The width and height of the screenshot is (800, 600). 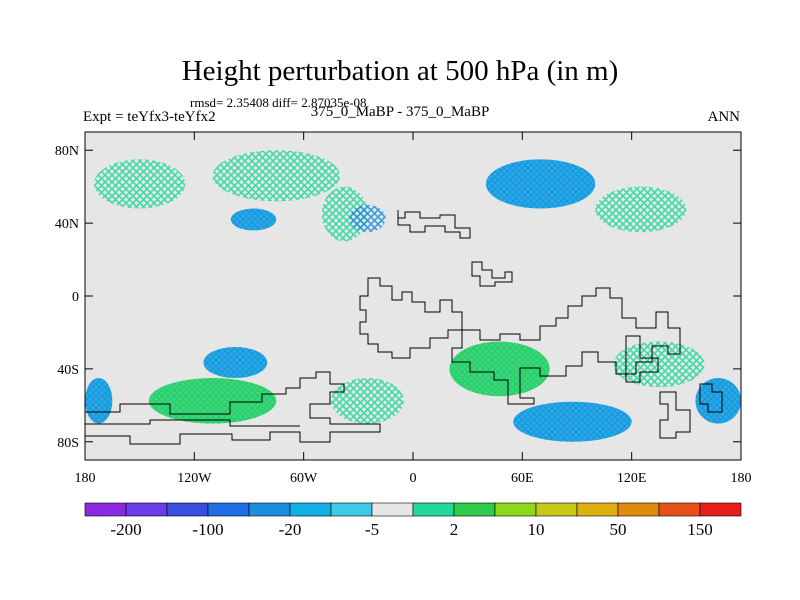 What do you see at coordinates (67, 224) in the screenshot?
I see `y-tick-label: 40N` at bounding box center [67, 224].